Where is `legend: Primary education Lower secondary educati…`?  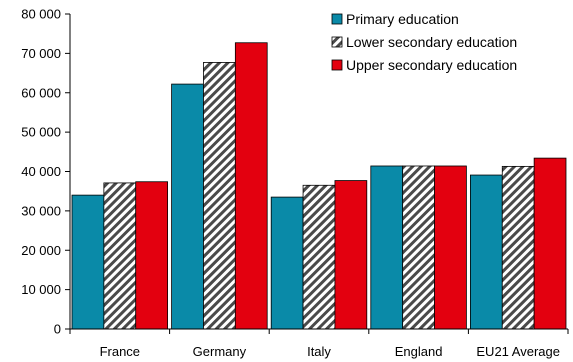 legend: Primary education Lower secondary educati… is located at coordinates (424, 42).